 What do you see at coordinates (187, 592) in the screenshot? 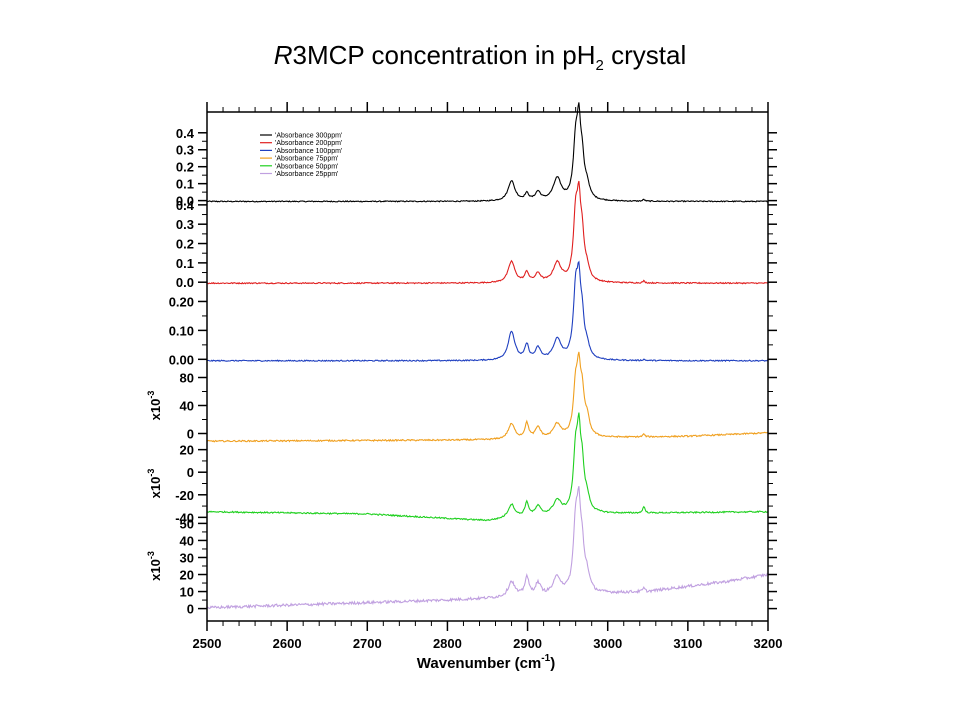
I see `y-tick-label: 10` at bounding box center [187, 592].